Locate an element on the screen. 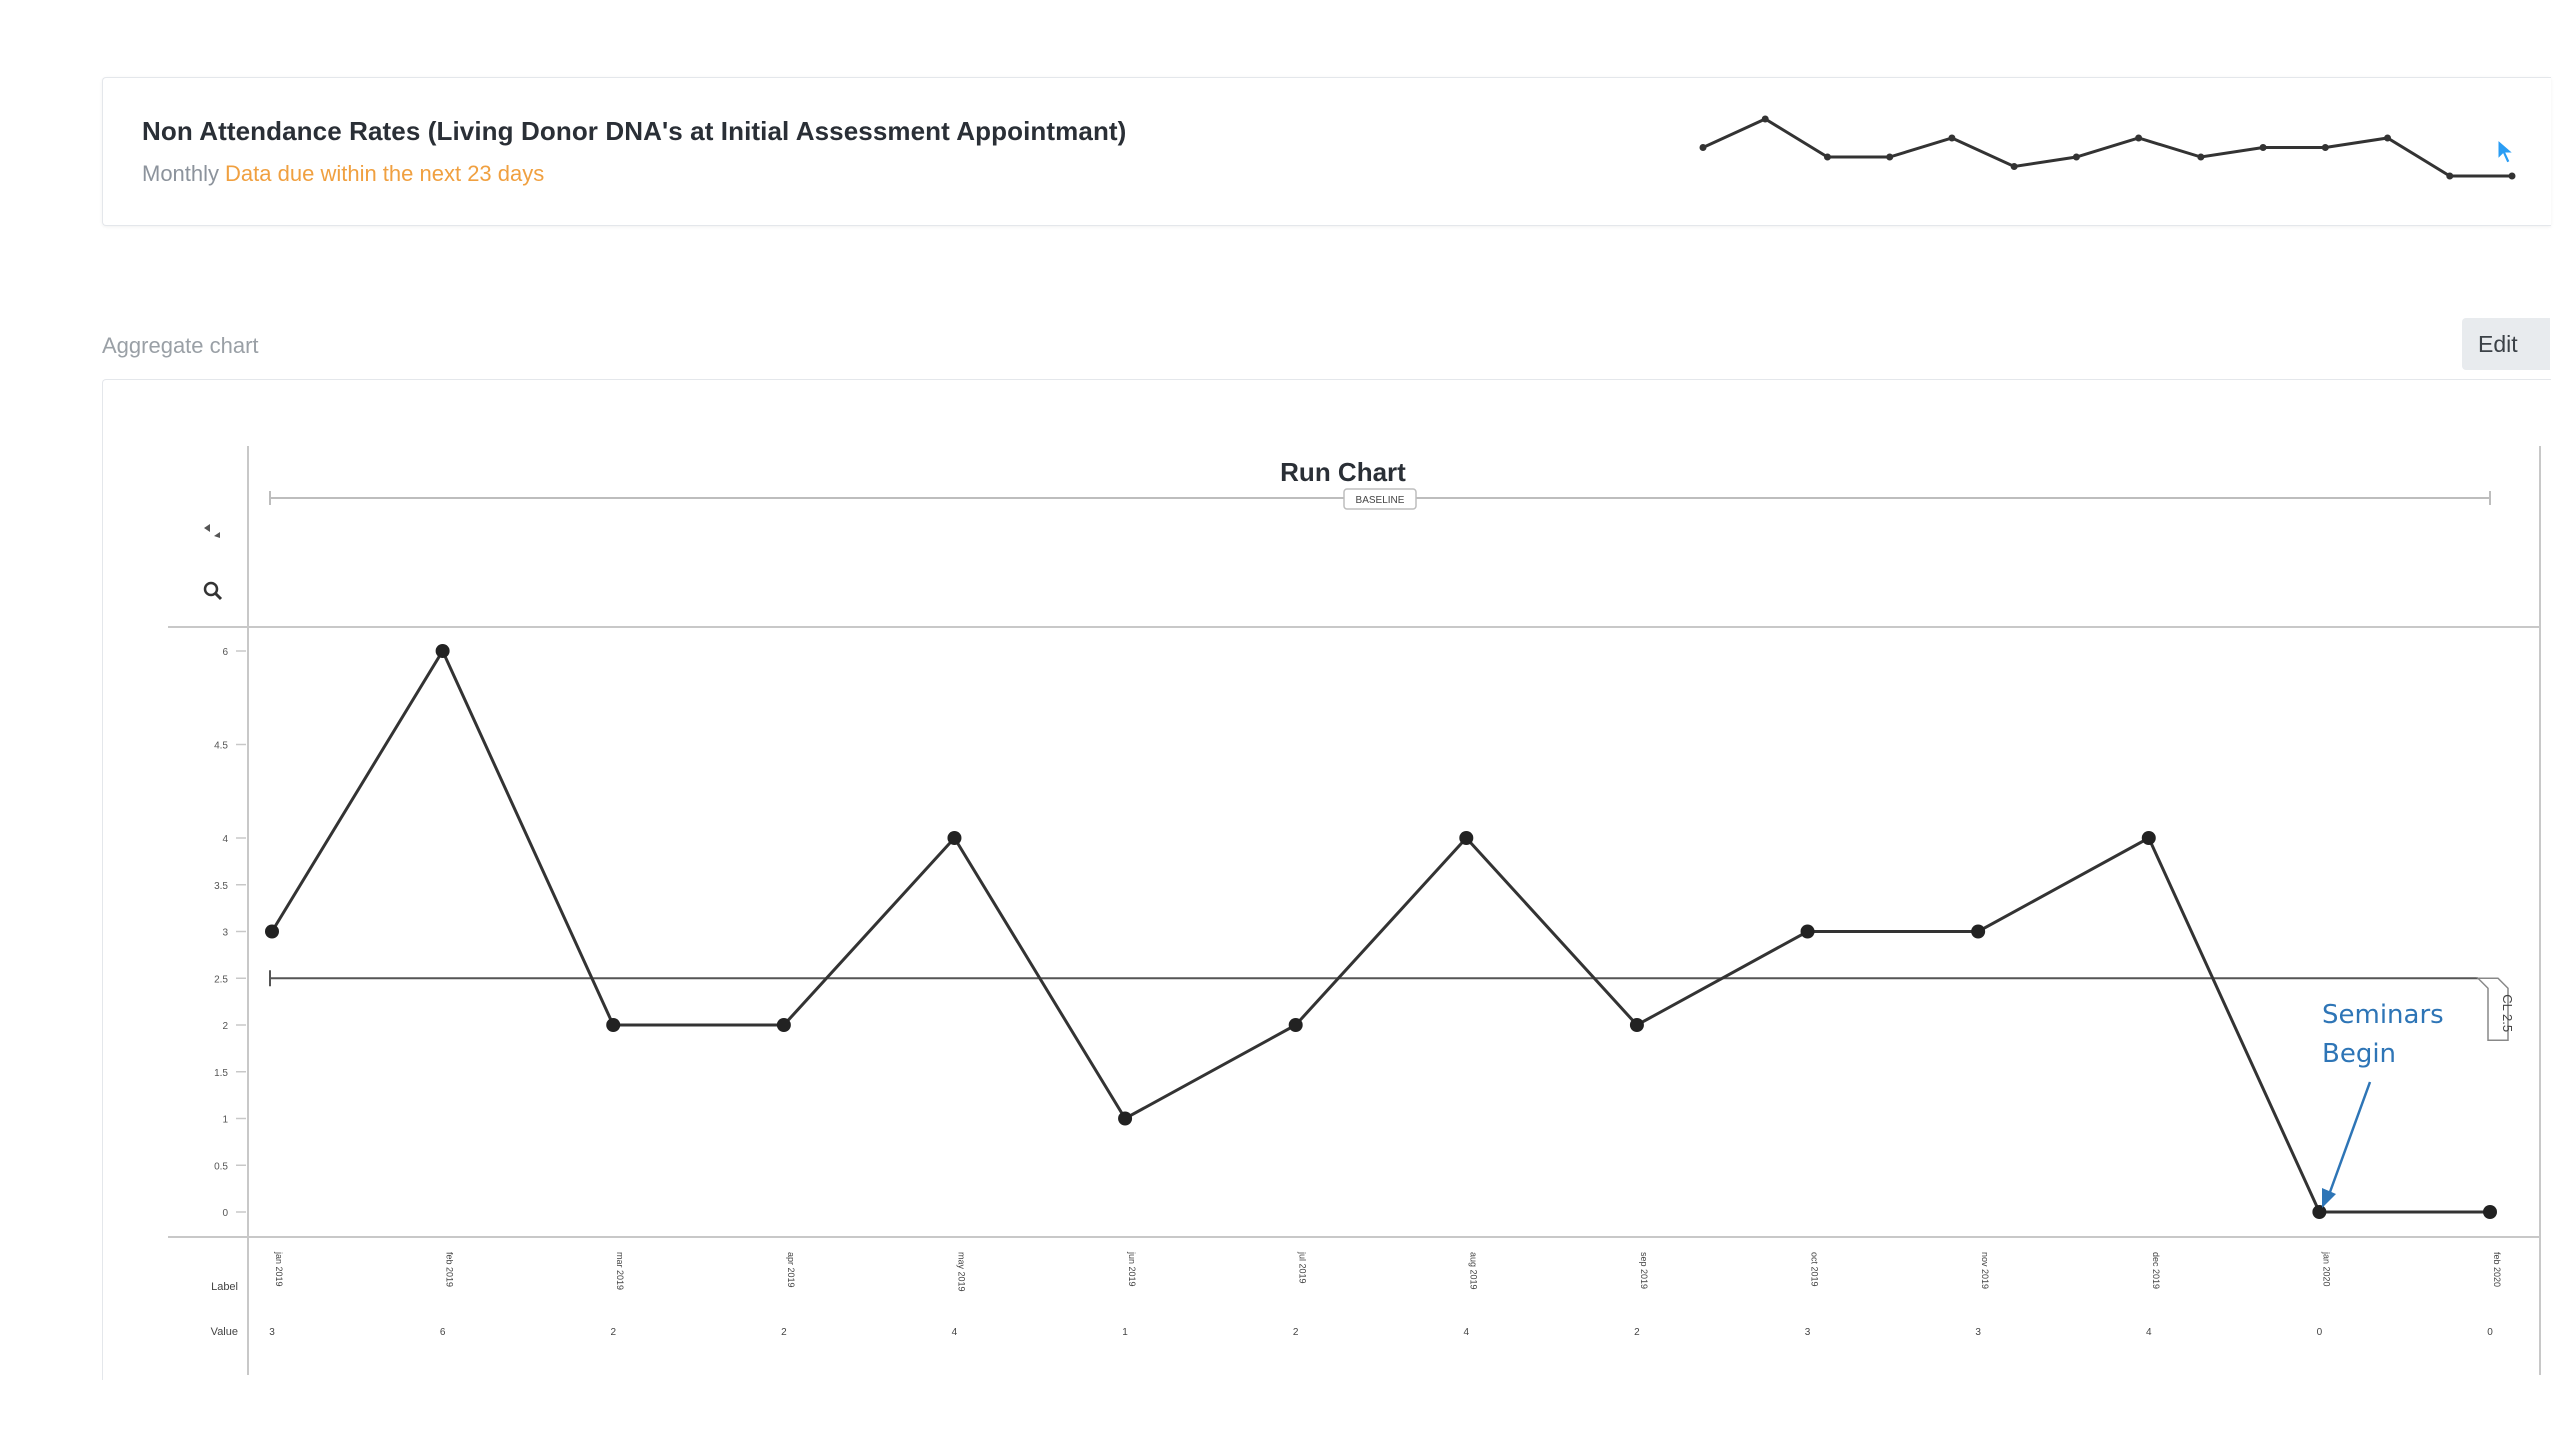 The height and width of the screenshot is (1440, 2560). mouse-pointer-icon is located at coordinates (2506, 151).